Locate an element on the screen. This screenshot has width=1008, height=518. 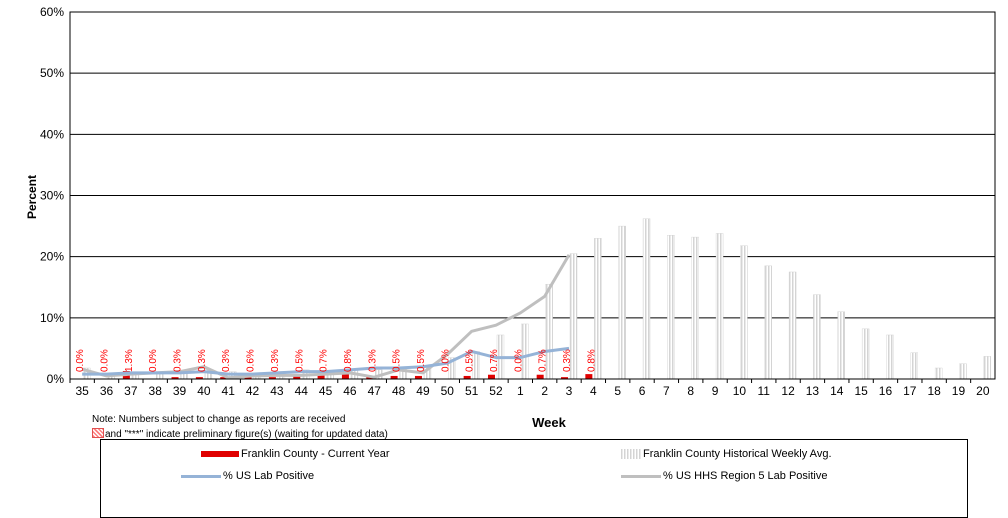
legend-item-historical: Franklin County Historical Weekly Avg. is located at coordinates (726, 454).